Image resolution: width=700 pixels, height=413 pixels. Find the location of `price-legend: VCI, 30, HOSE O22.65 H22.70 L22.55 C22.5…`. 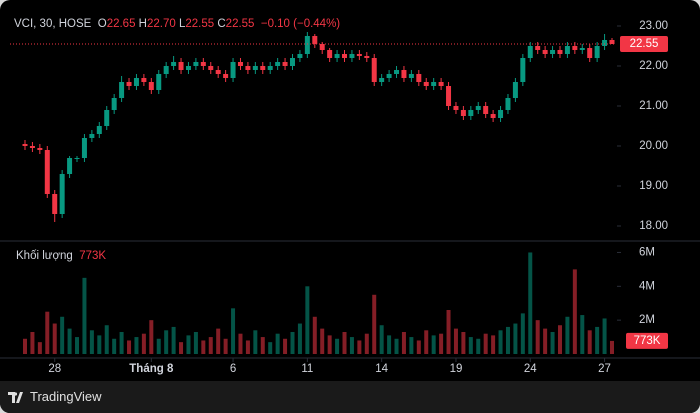

price-legend: VCI, 30, HOSE O22.65 H22.70 L22.55 C22.5… is located at coordinates (177, 24).